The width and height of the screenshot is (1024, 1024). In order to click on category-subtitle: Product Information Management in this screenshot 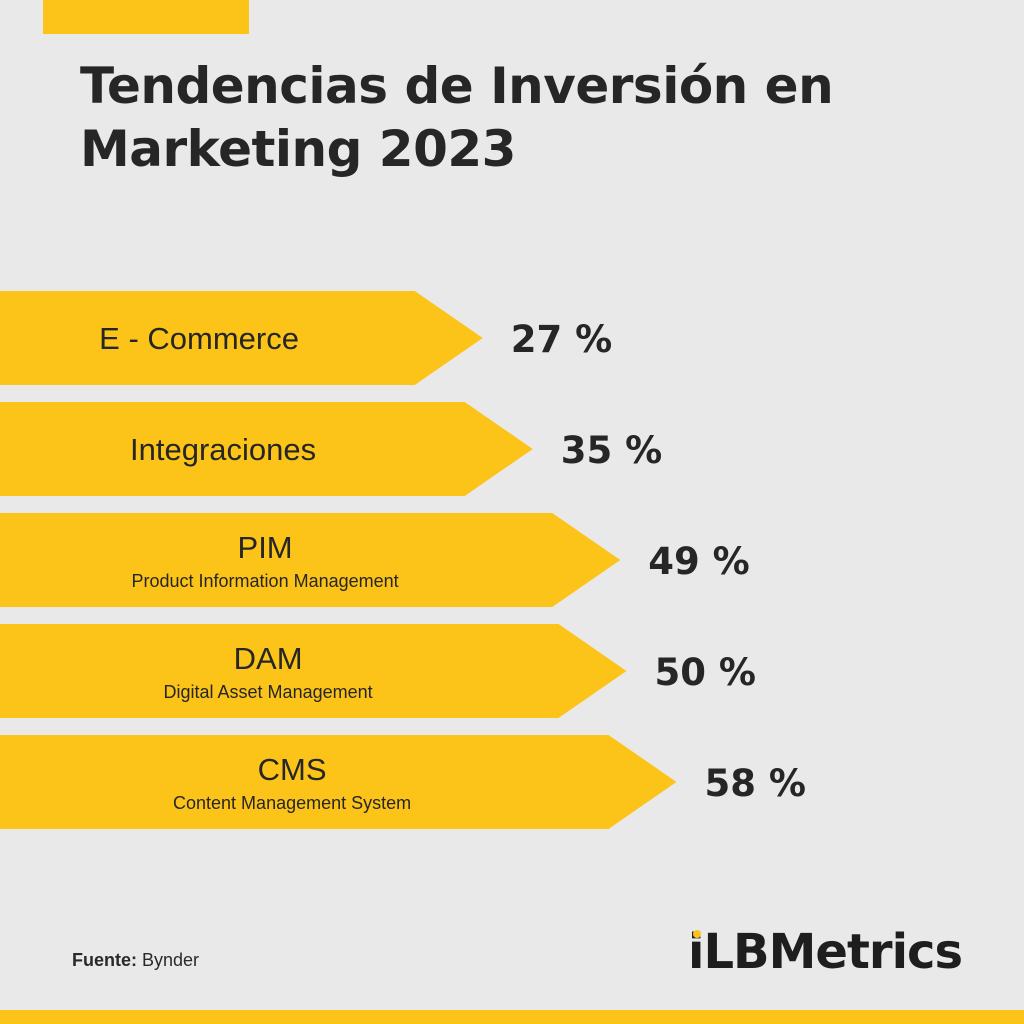, I will do `click(265, 581)`.